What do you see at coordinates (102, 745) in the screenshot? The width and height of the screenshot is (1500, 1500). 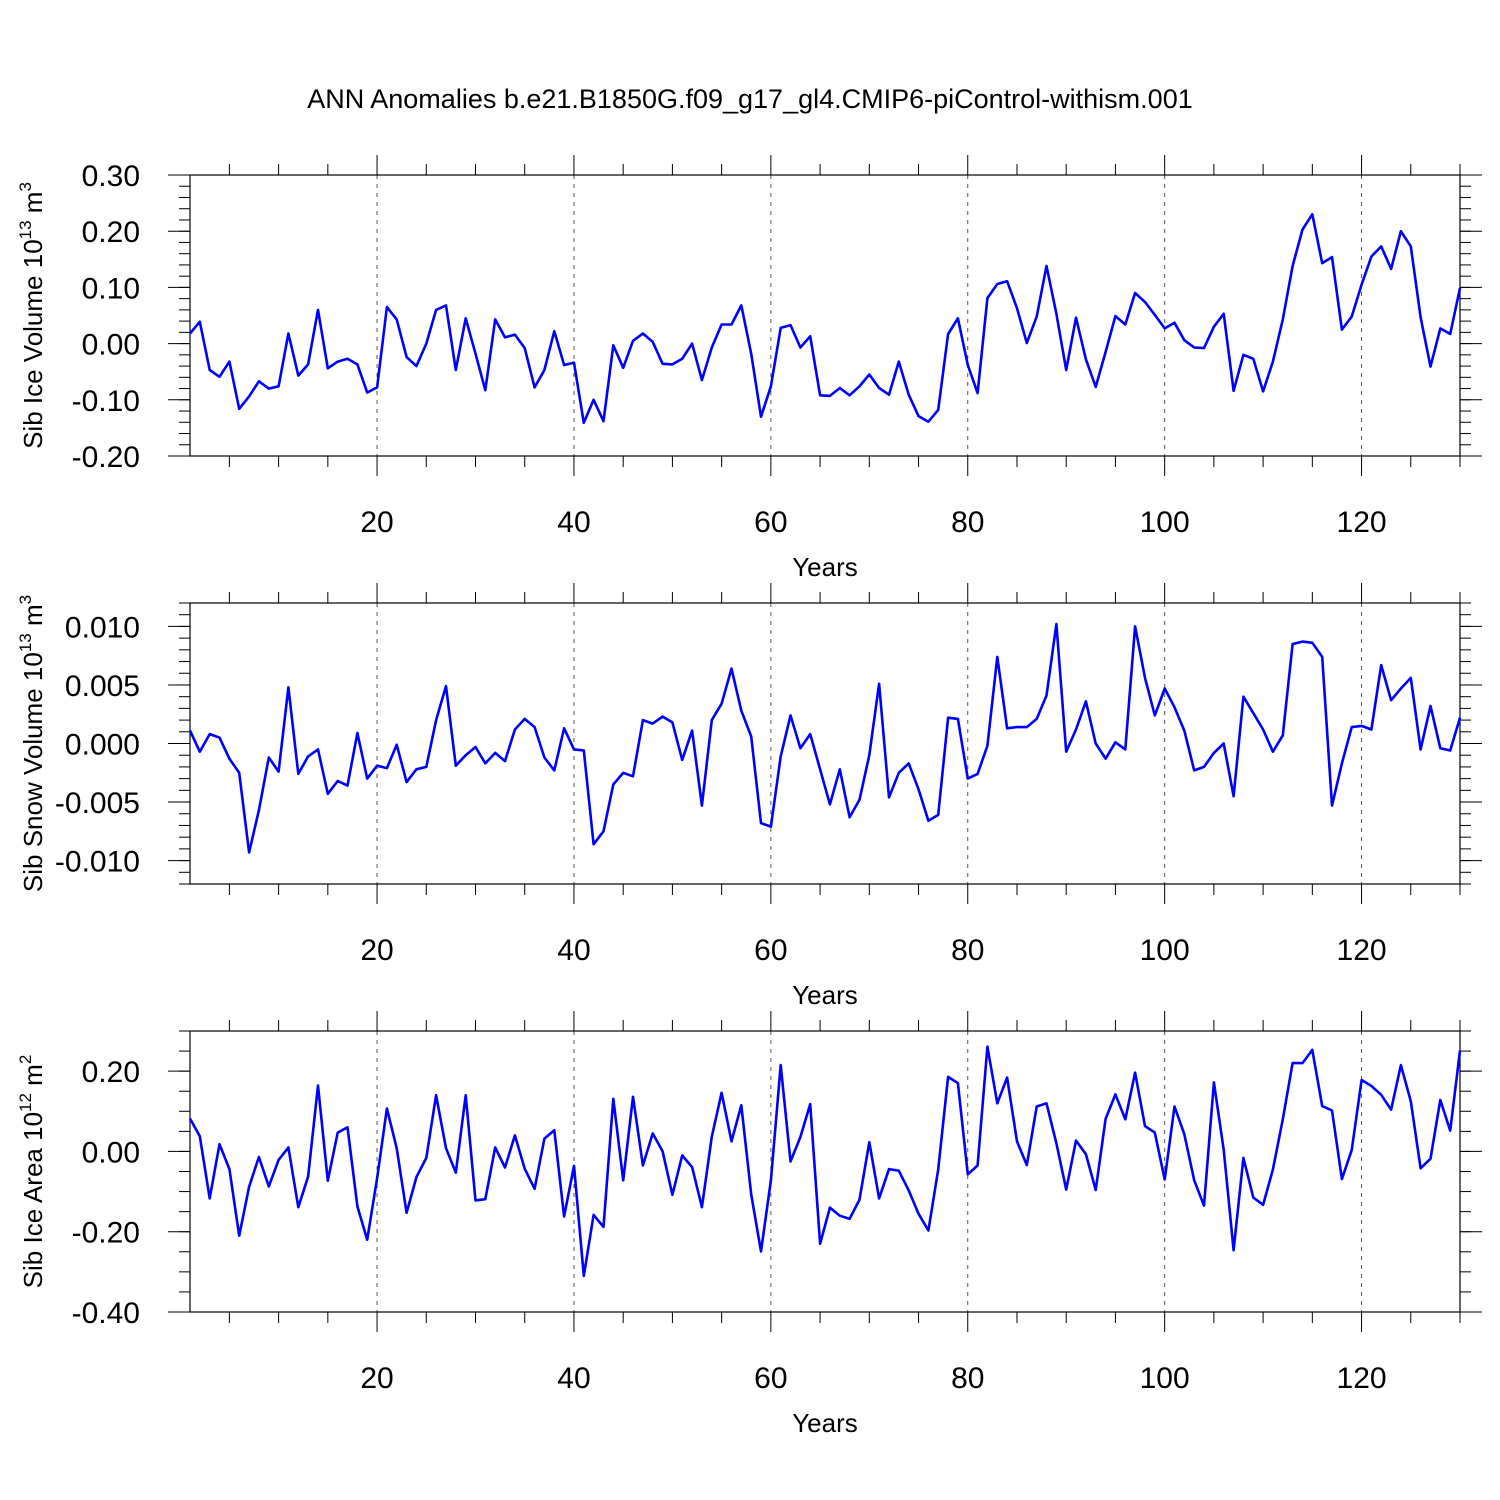 I see `y-tick-label: 0.000` at bounding box center [102, 745].